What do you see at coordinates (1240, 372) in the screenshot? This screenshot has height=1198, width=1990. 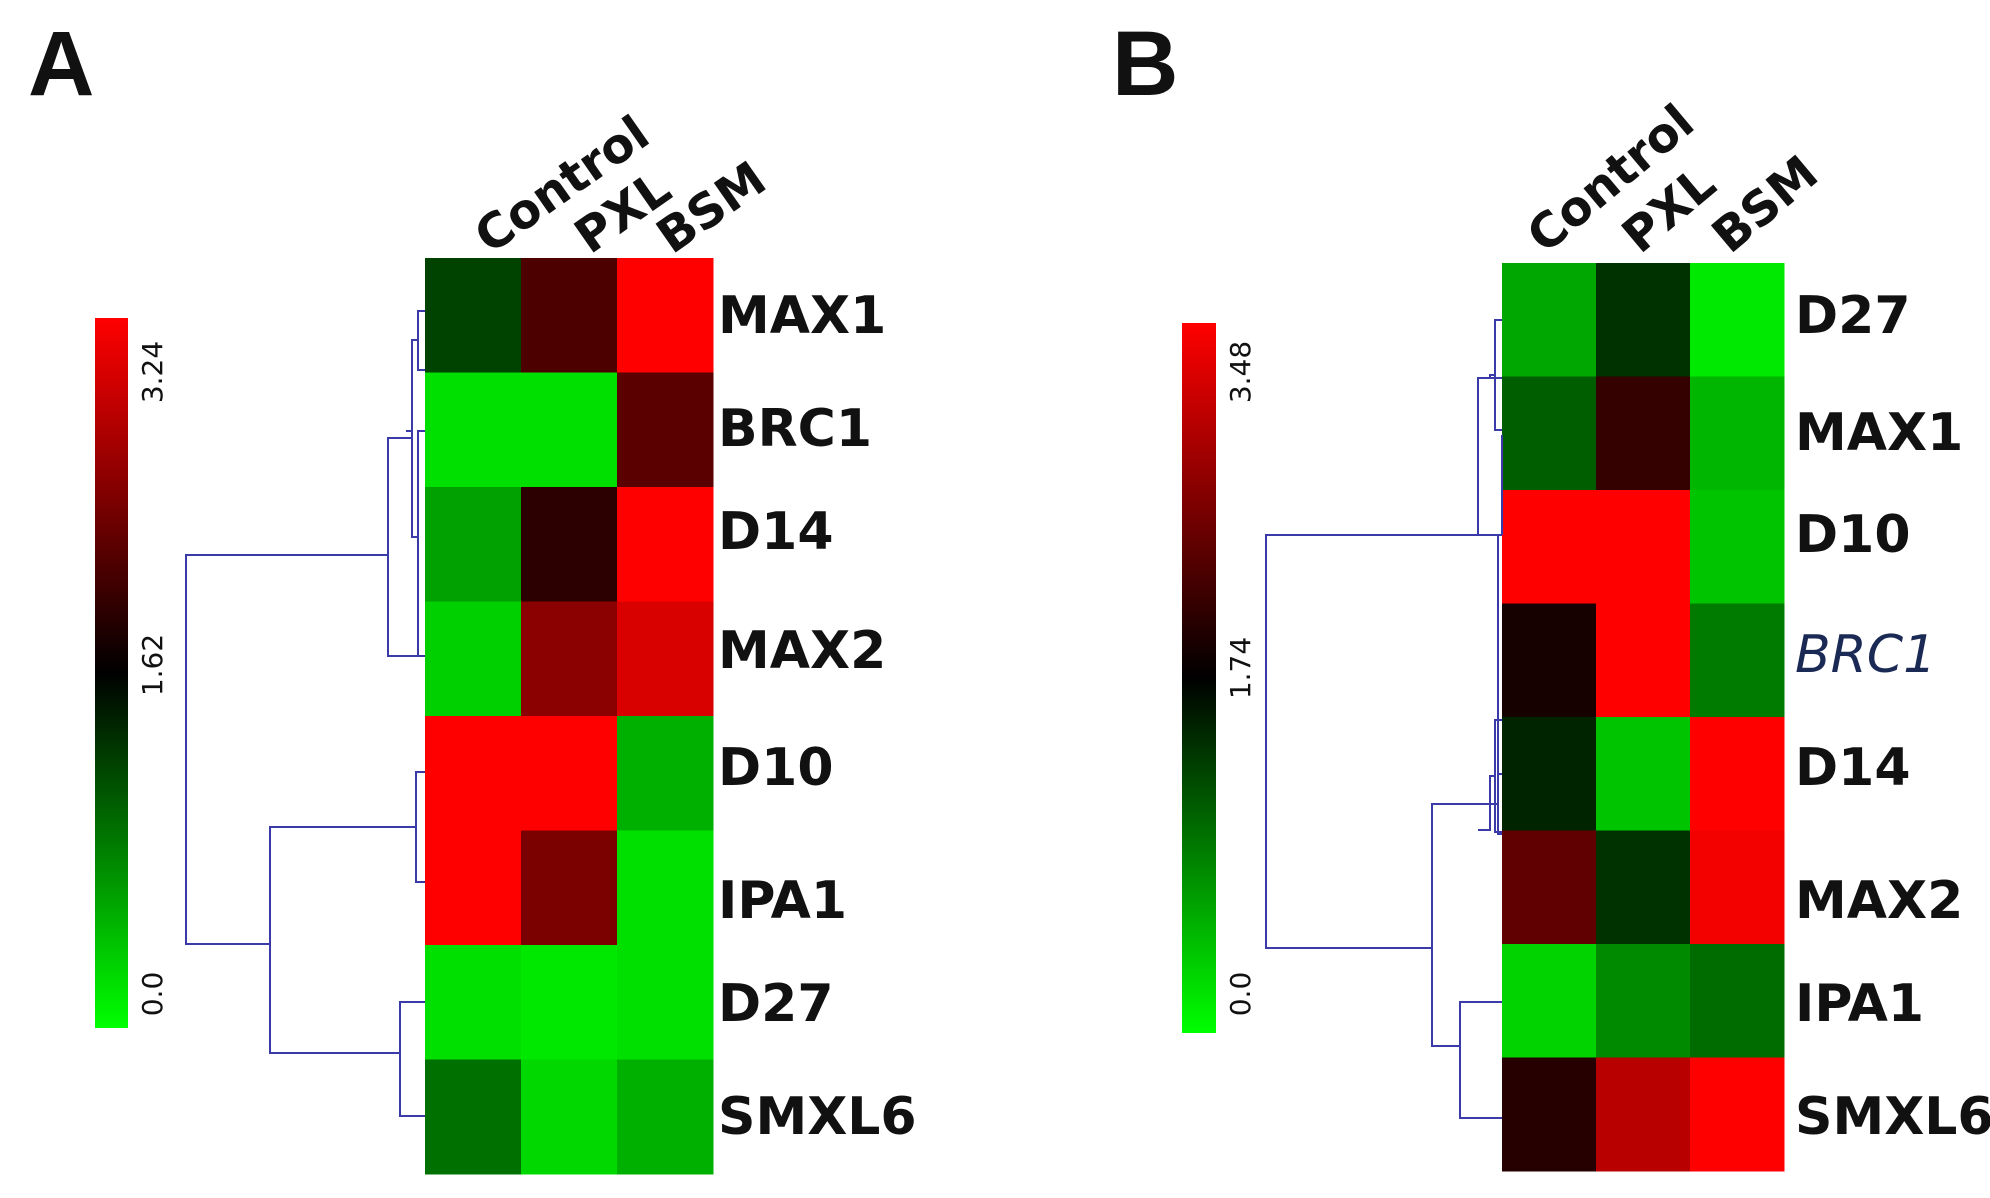 I see `color-scale-tick-max: 3.48` at bounding box center [1240, 372].